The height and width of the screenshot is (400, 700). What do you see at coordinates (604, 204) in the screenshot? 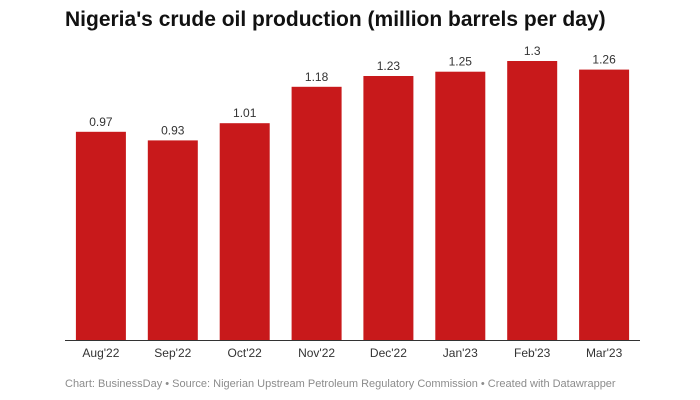
I see `bar-mar23` at bounding box center [604, 204].